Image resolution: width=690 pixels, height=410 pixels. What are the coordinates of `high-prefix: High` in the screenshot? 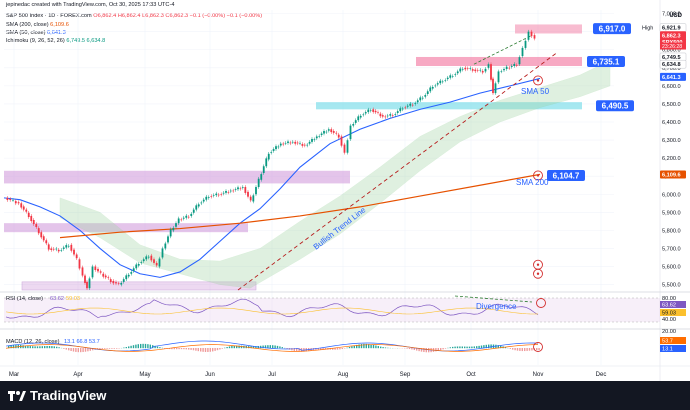 It's located at (647, 29).